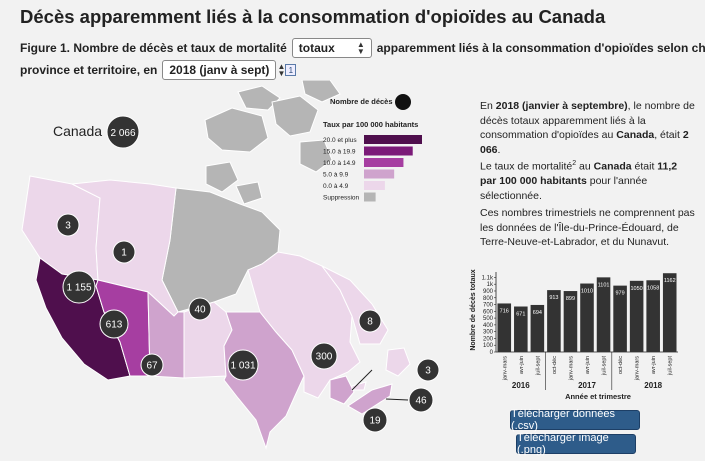 This screenshot has width=705, height=461. What do you see at coordinates (570, 299) in the screenshot?
I see `bar-value-label: 899` at bounding box center [570, 299].